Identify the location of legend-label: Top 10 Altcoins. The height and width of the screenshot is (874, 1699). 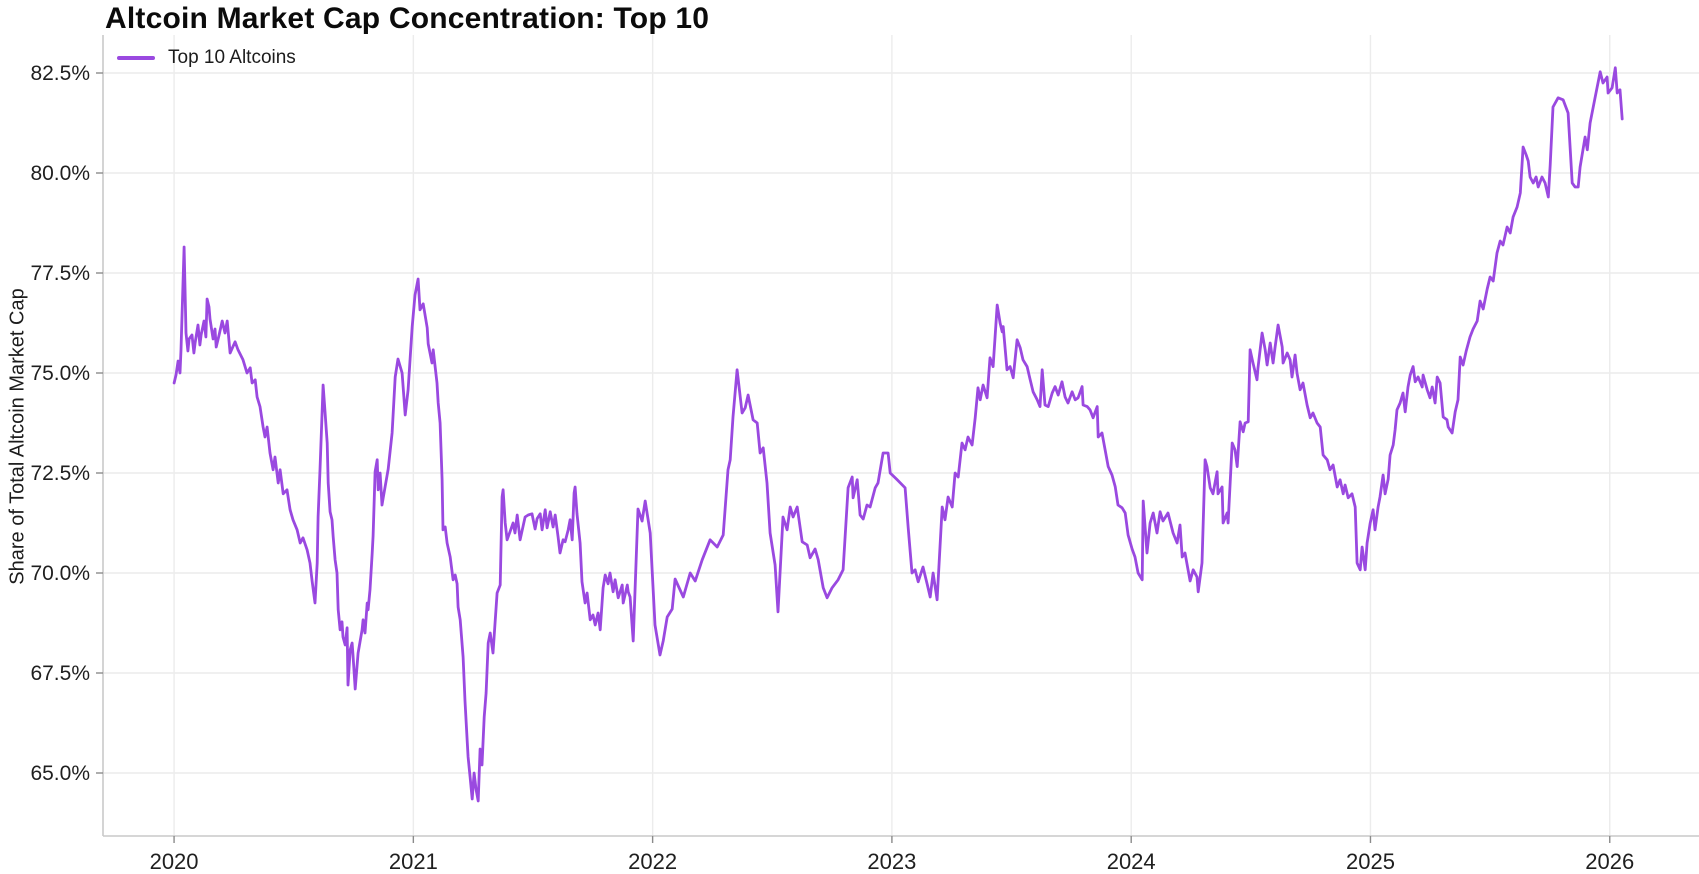
(232, 57).